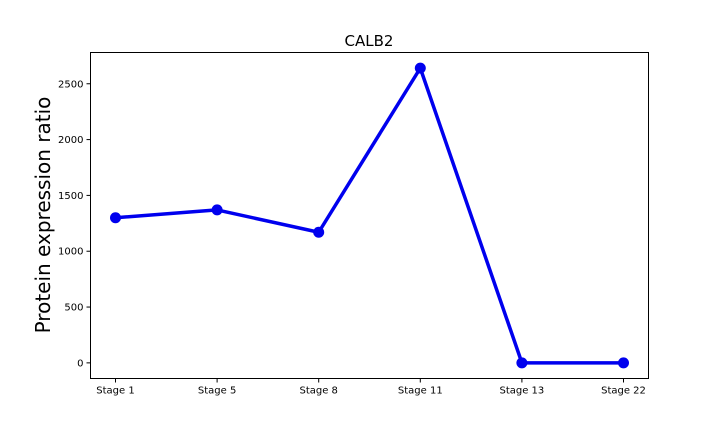  What do you see at coordinates (623, 391) in the screenshot?
I see `x-tick-label: Stage 22` at bounding box center [623, 391].